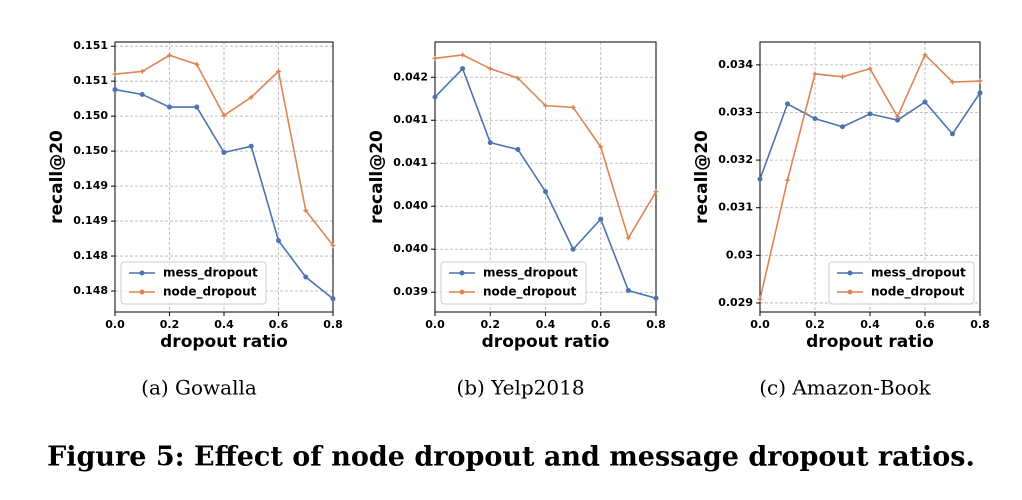 Image resolution: width=1022 pixels, height=500 pixels. Describe the element at coordinates (199, 388) in the screenshot. I see `subfigure-caption: (a) Gowalla` at that location.